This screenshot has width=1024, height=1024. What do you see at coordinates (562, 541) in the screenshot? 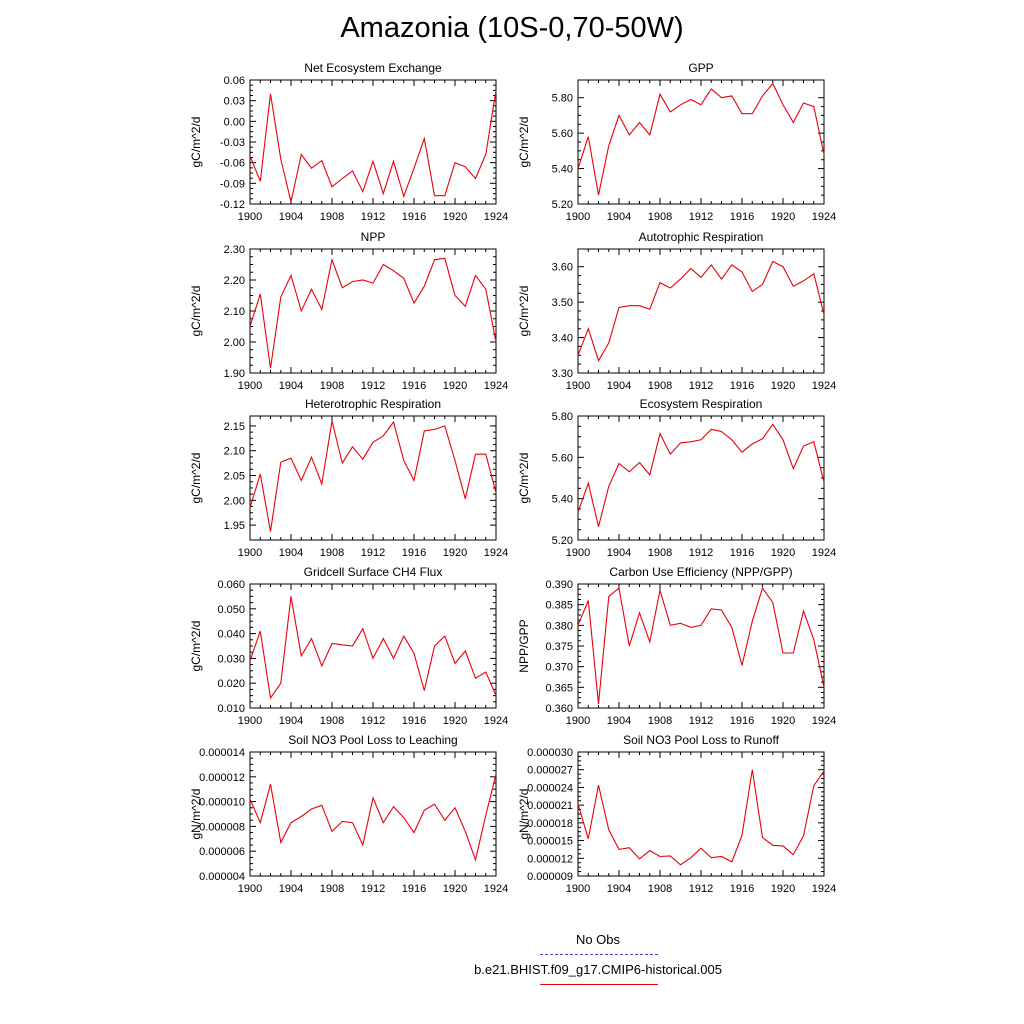
I see `y-tick-label: 5.20` at bounding box center [562, 541].